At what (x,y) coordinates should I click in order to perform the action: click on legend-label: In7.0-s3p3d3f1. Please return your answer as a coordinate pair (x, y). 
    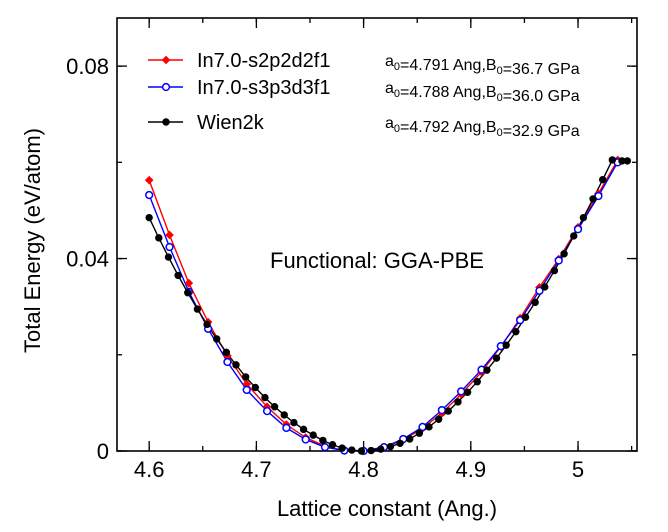
    Looking at the image, I should click on (263, 88).